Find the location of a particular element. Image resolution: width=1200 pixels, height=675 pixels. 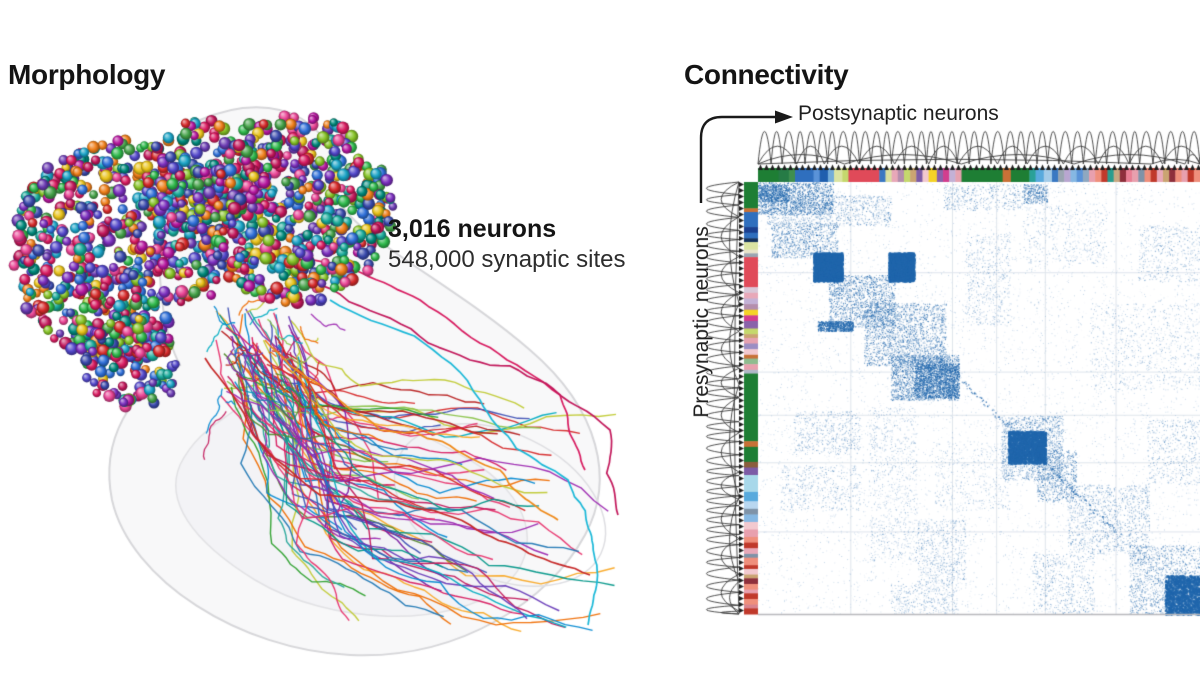

arrowhead-icon is located at coordinates (784, 117).